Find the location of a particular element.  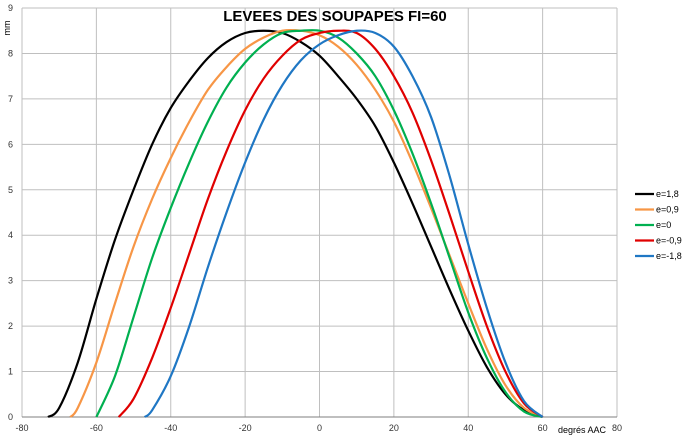

y-tick-label-0: 0 is located at coordinates (10, 417).